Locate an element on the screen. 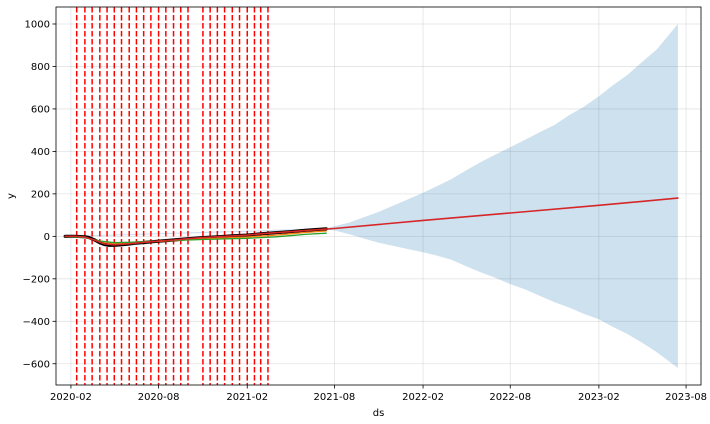 This screenshot has width=710, height=424. y-tick-label: 0 is located at coordinates (47, 237).